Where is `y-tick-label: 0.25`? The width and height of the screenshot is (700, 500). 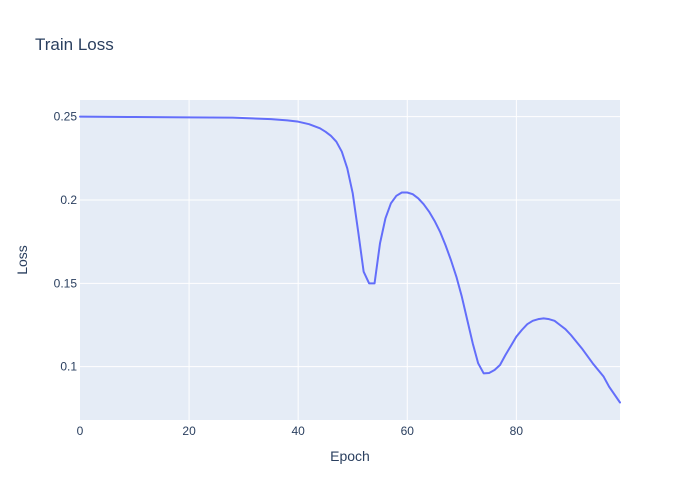
y-tick-label: 0.25 is located at coordinates (66, 117).